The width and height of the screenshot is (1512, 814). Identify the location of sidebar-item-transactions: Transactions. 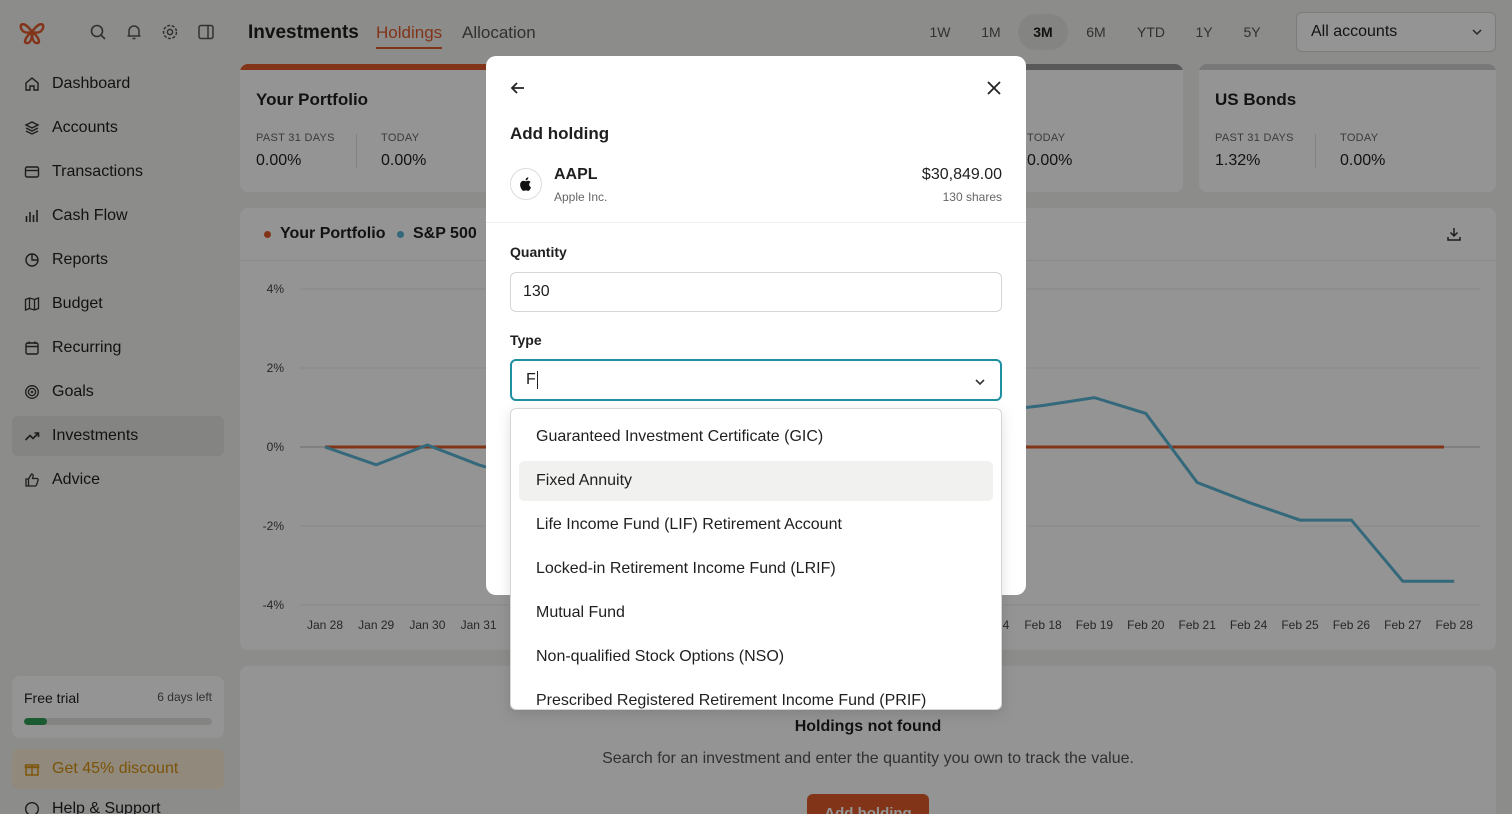
(118, 172).